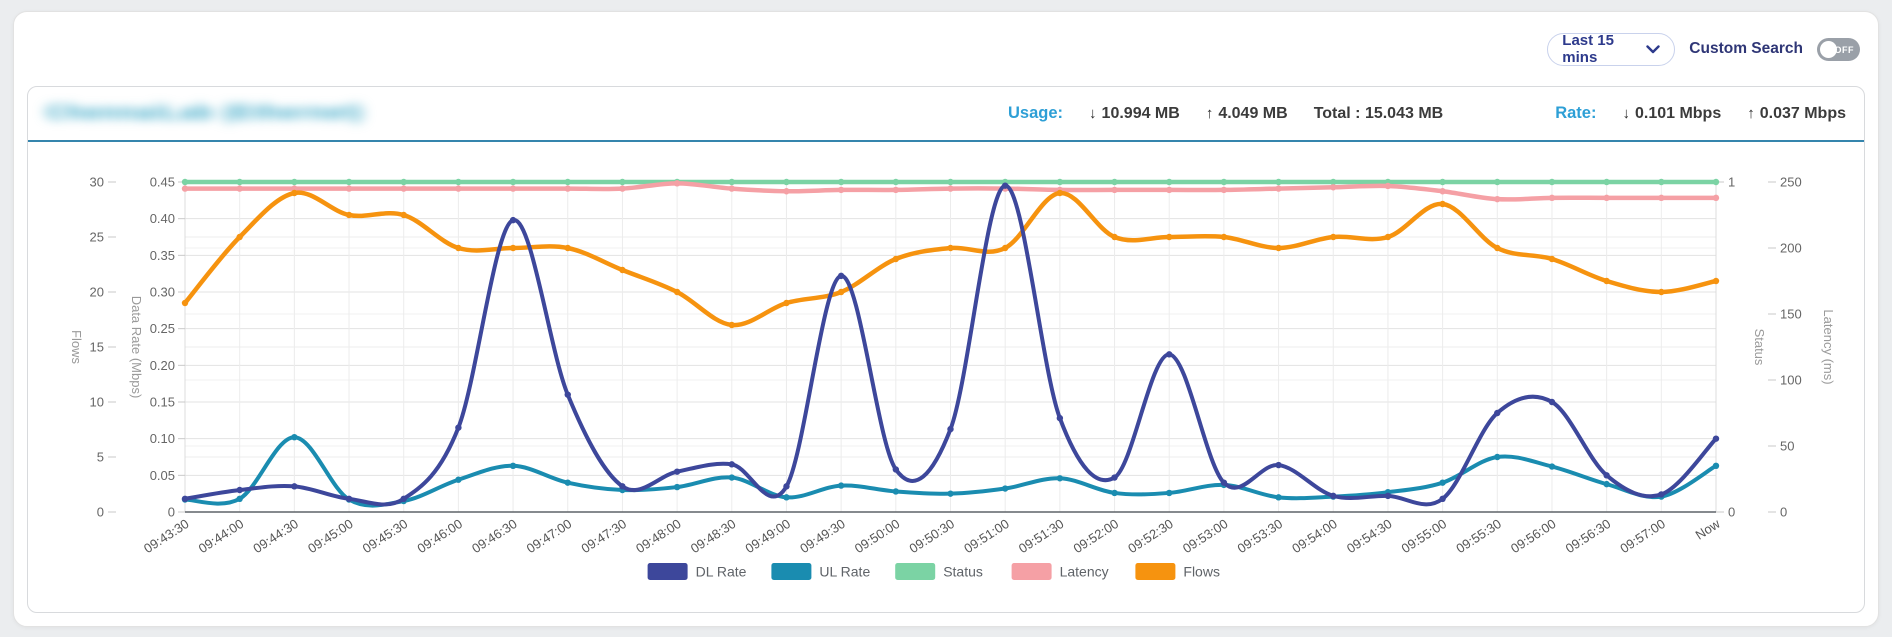 This screenshot has height=637, width=1892. What do you see at coordinates (549, 536) in the screenshot?
I see `svg-text: 09:47:00` at bounding box center [549, 536].